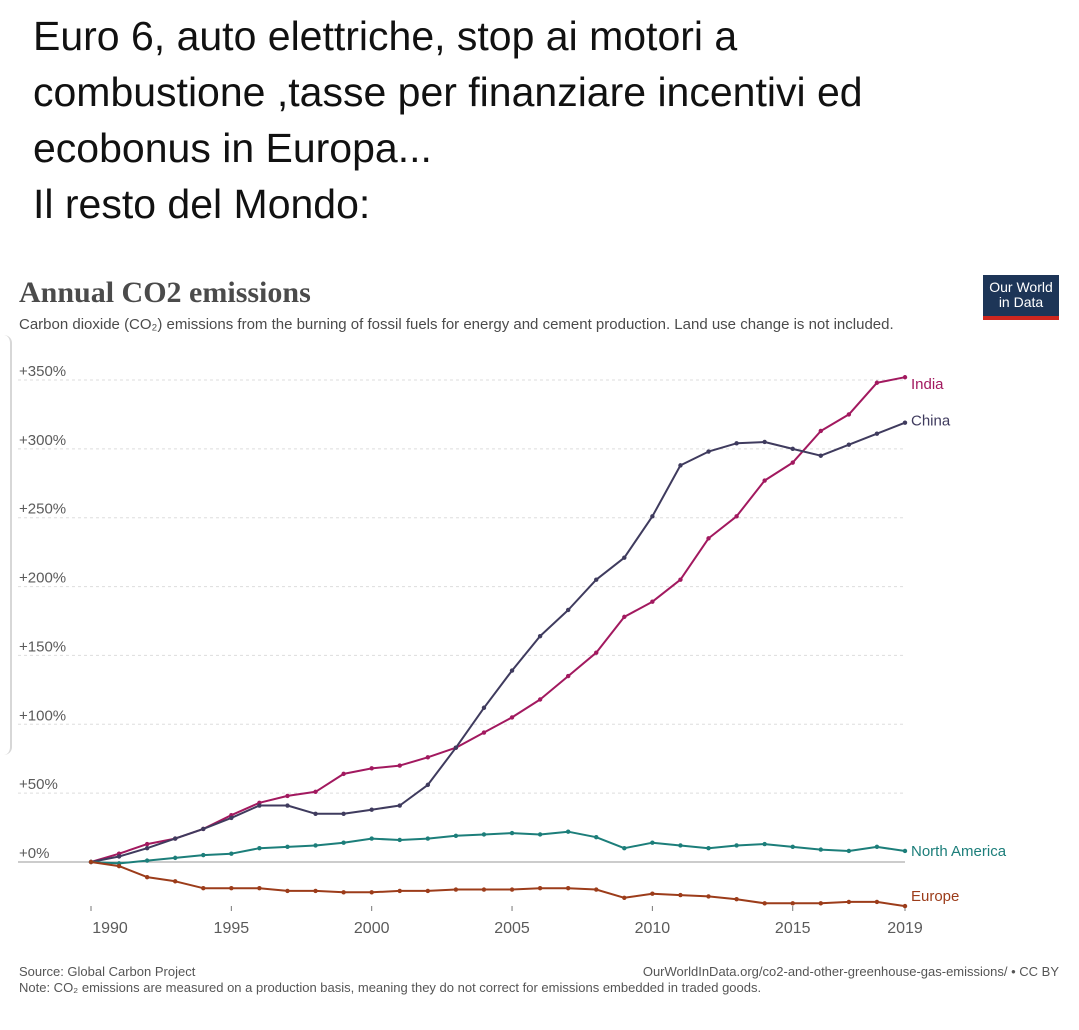  Describe the element at coordinates (1021, 302) in the screenshot. I see `owid-logo-line2: in Data` at that location.